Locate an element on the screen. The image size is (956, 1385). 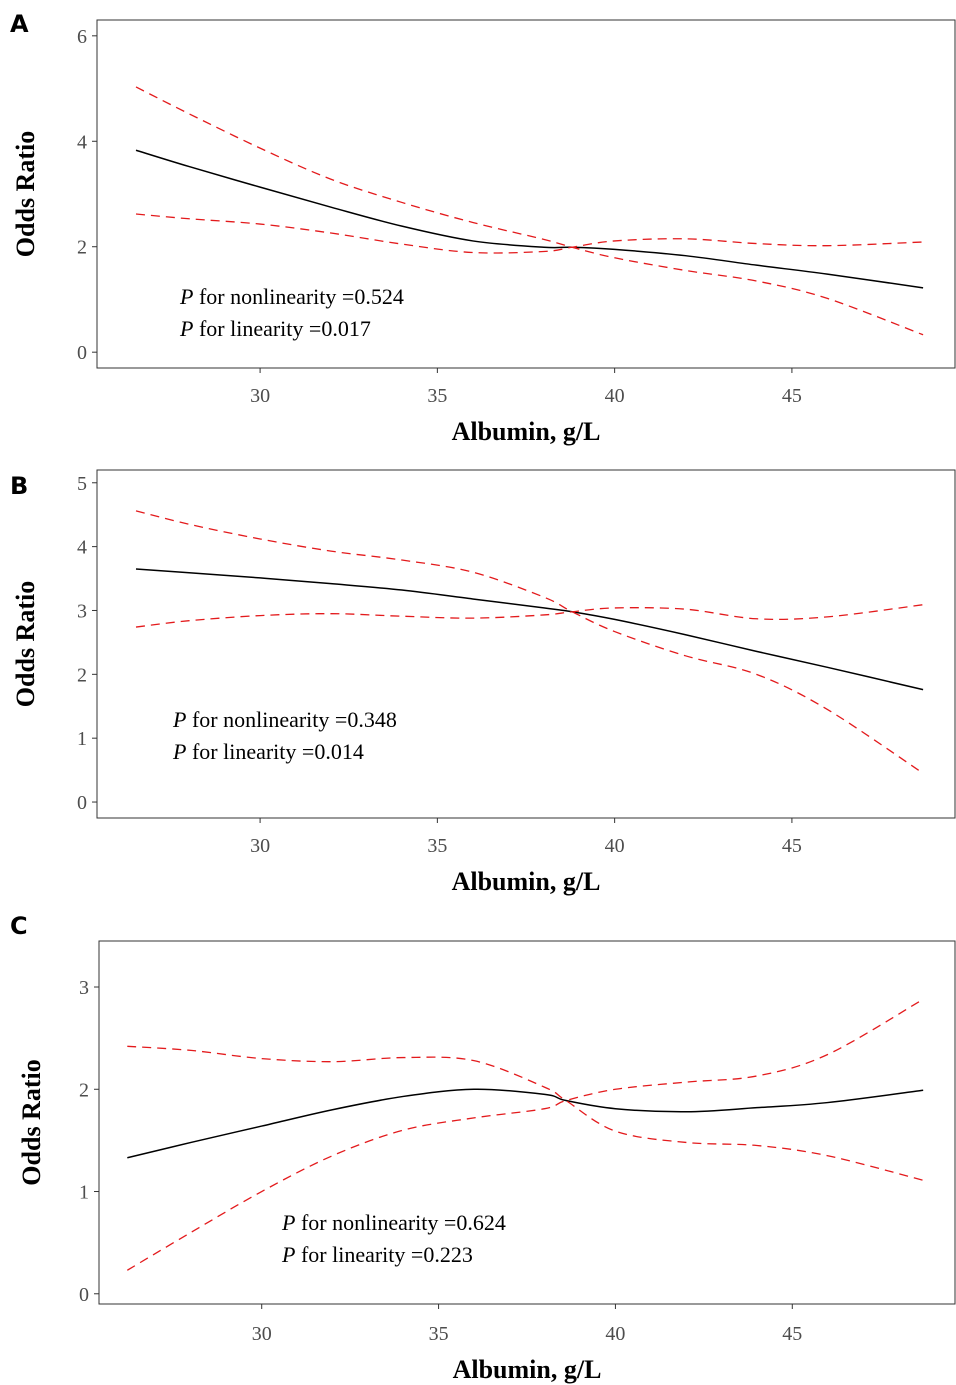
y-tick-label: 5 is located at coordinates (82, 484).